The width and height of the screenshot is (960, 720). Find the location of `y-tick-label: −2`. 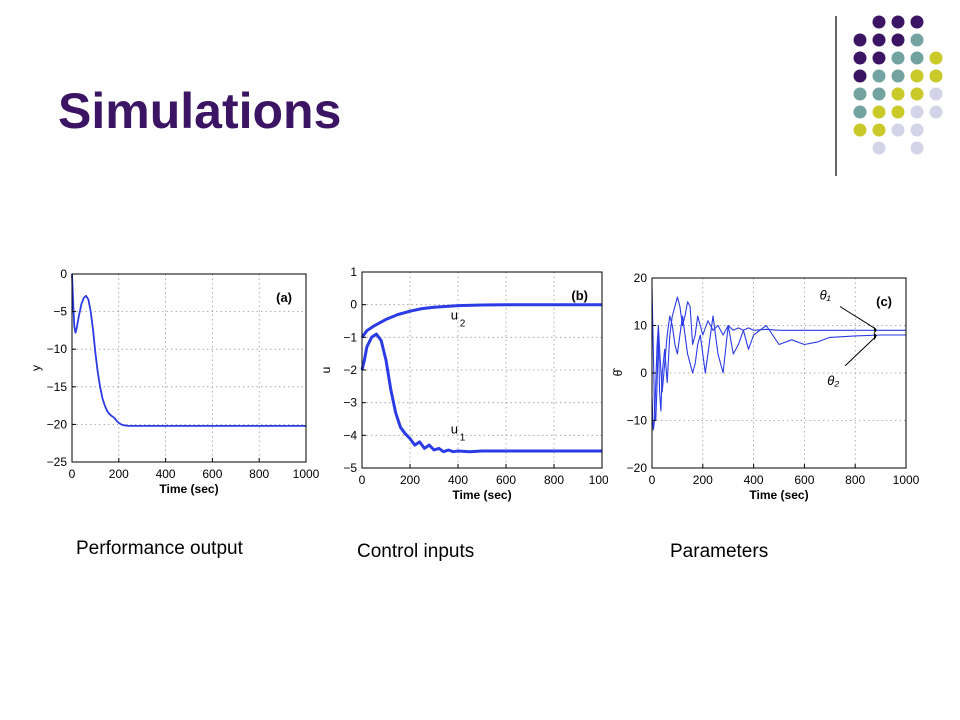

y-tick-label: −2 is located at coordinates (350, 370).